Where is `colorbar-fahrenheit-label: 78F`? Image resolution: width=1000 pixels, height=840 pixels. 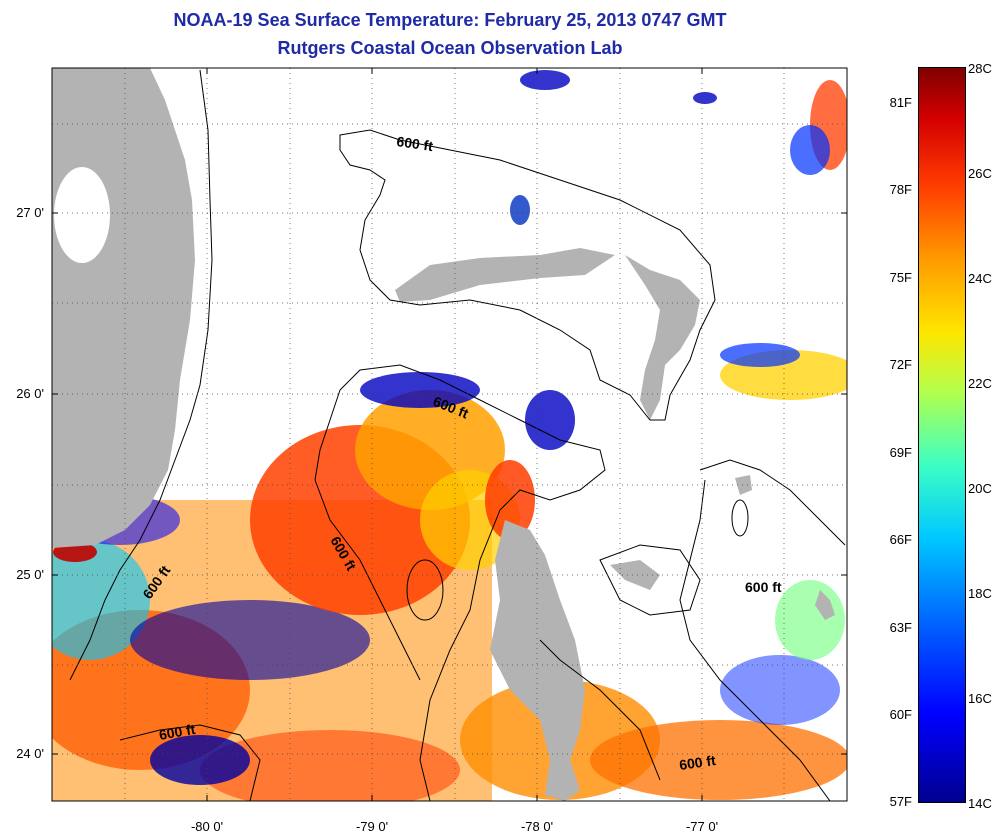 colorbar-fahrenheit-label: 78F is located at coordinates (900, 189).